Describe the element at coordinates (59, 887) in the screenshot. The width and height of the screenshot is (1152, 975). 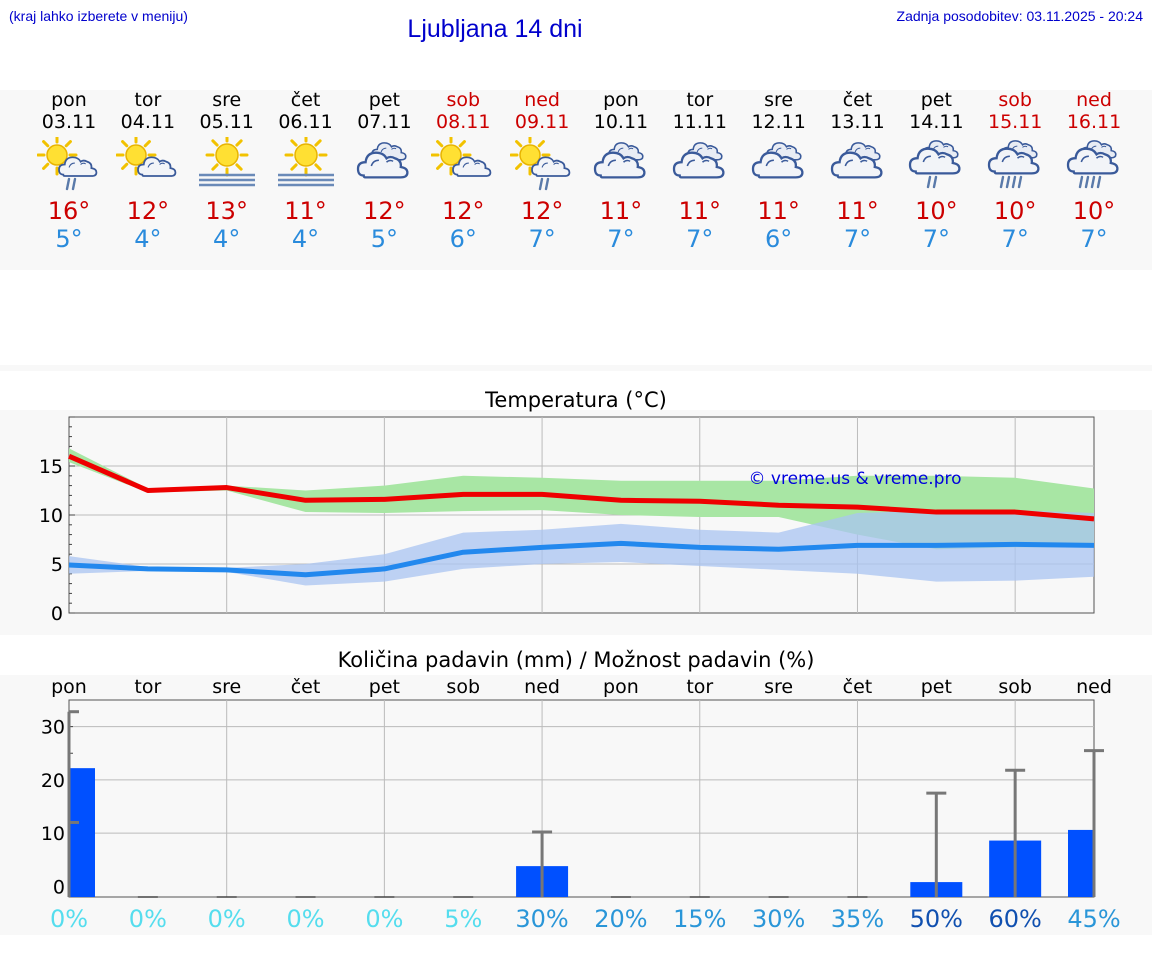
I see `precipitation-y-tick: 0` at that location.